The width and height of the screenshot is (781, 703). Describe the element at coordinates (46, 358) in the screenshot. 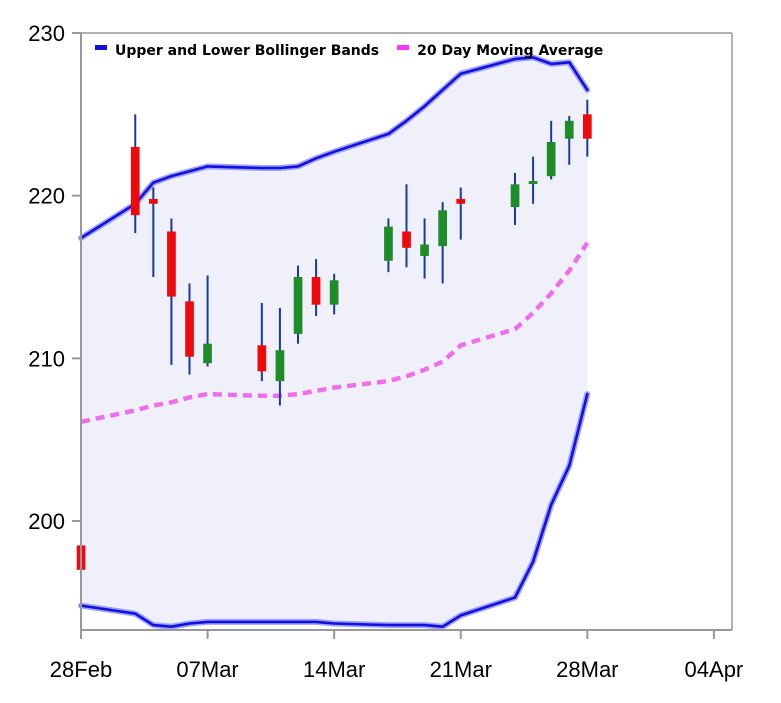

I see `y-tick-label: 210` at that location.